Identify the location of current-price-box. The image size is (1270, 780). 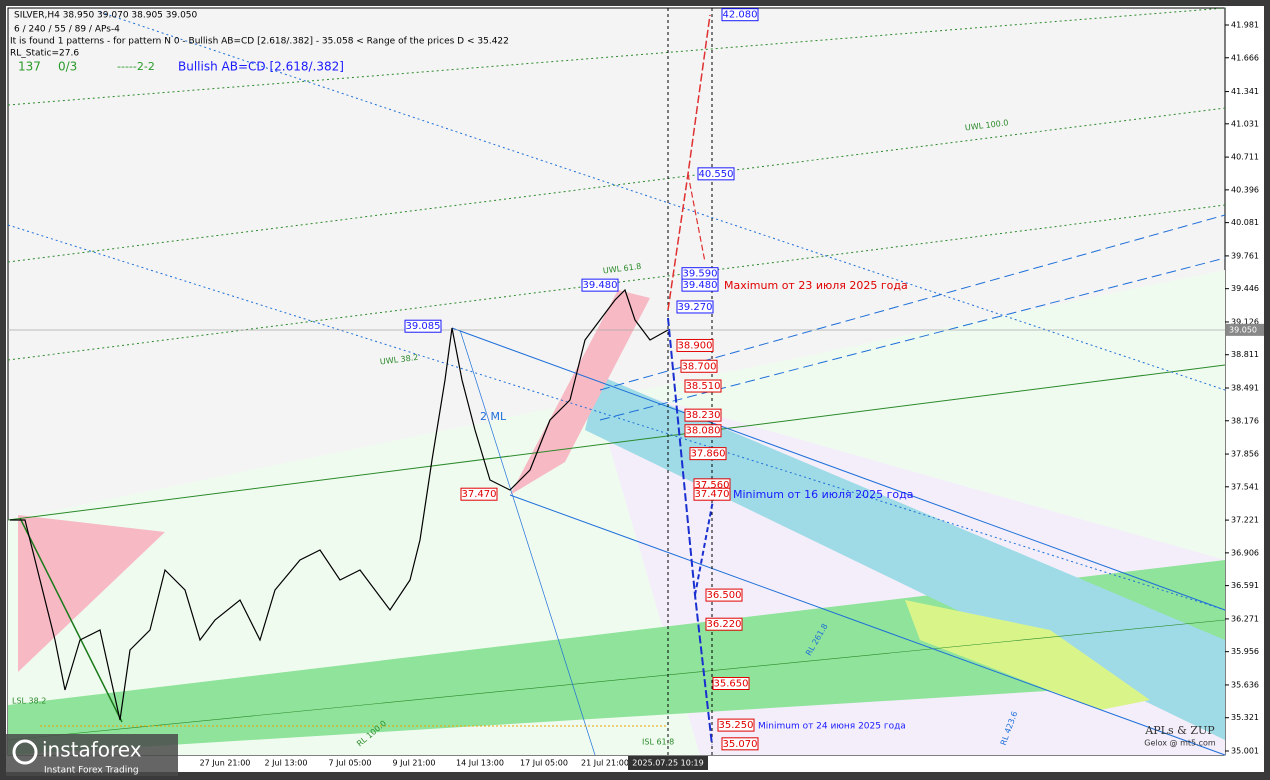
(1245, 329).